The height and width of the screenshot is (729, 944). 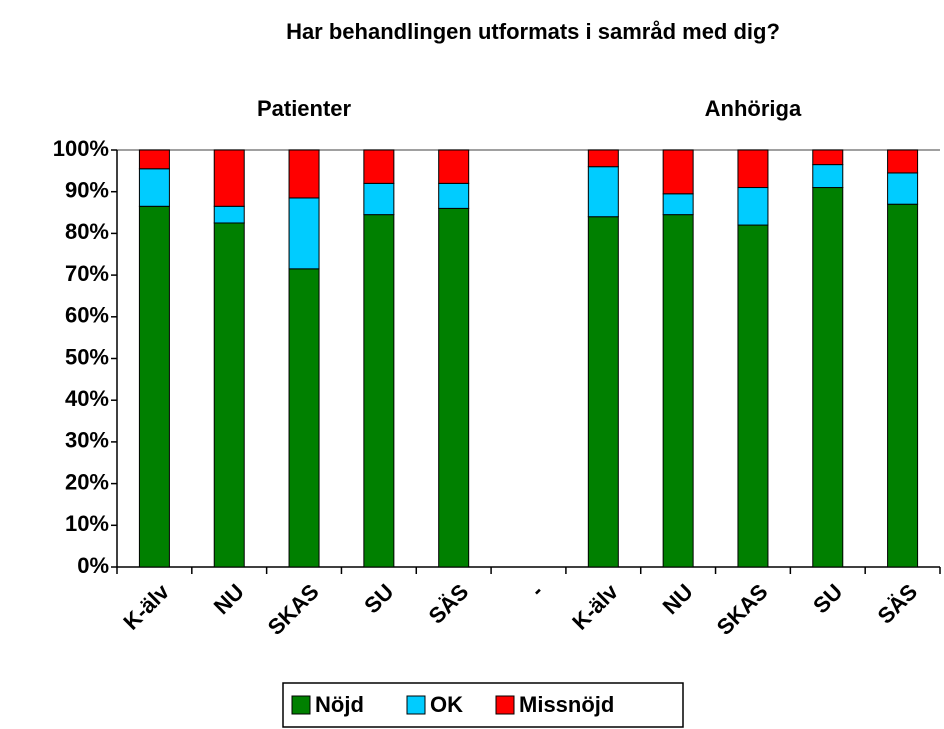 What do you see at coordinates (536, 590) in the screenshot?
I see `x-tick-label: -` at bounding box center [536, 590].